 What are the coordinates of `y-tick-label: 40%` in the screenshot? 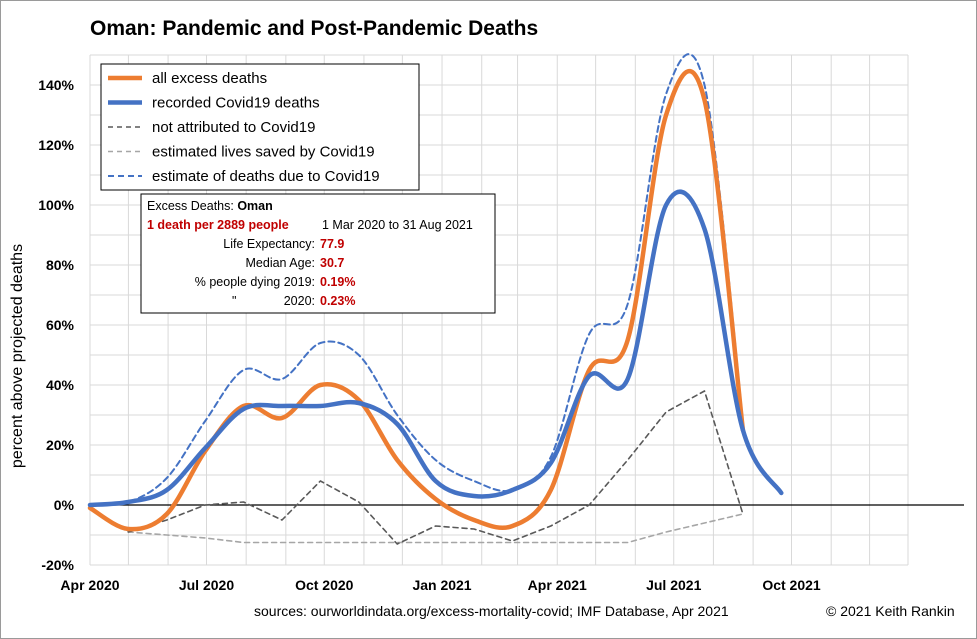 It's located at (60, 385).